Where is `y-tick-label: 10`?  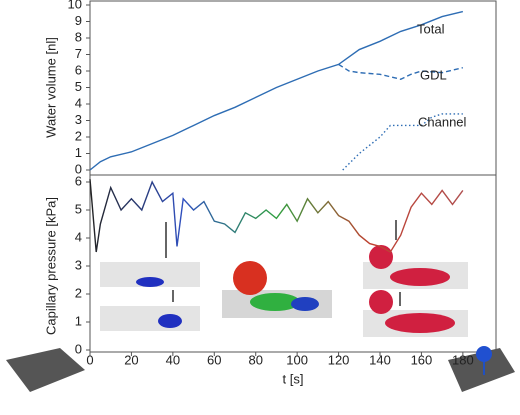
y-tick-label: 10 is located at coordinates (75, 5).